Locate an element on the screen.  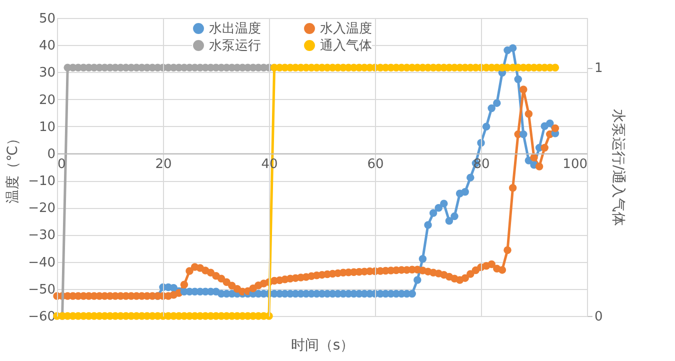
legend-label: 水出温度 is located at coordinates (235, 28).